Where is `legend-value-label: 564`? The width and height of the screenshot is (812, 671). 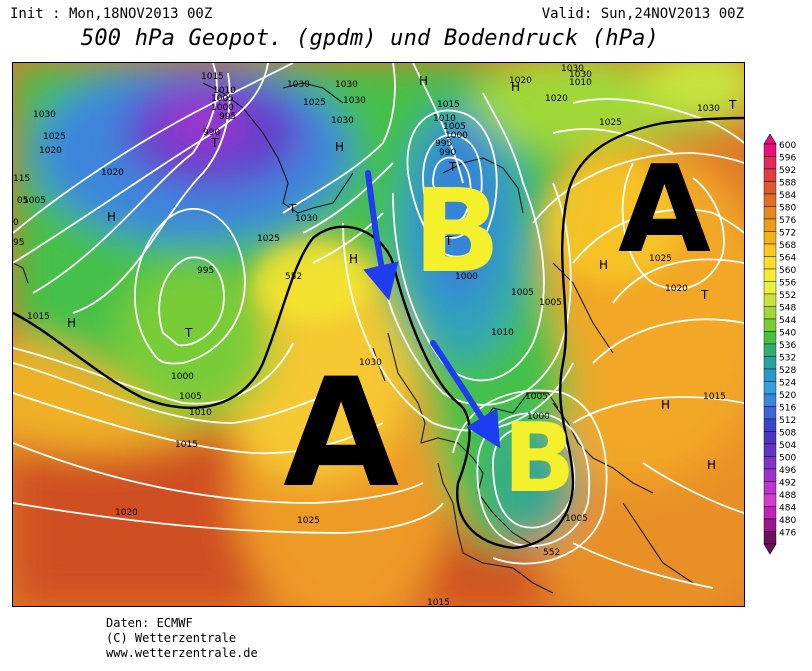 legend-value-label: 564 is located at coordinates (787, 259).